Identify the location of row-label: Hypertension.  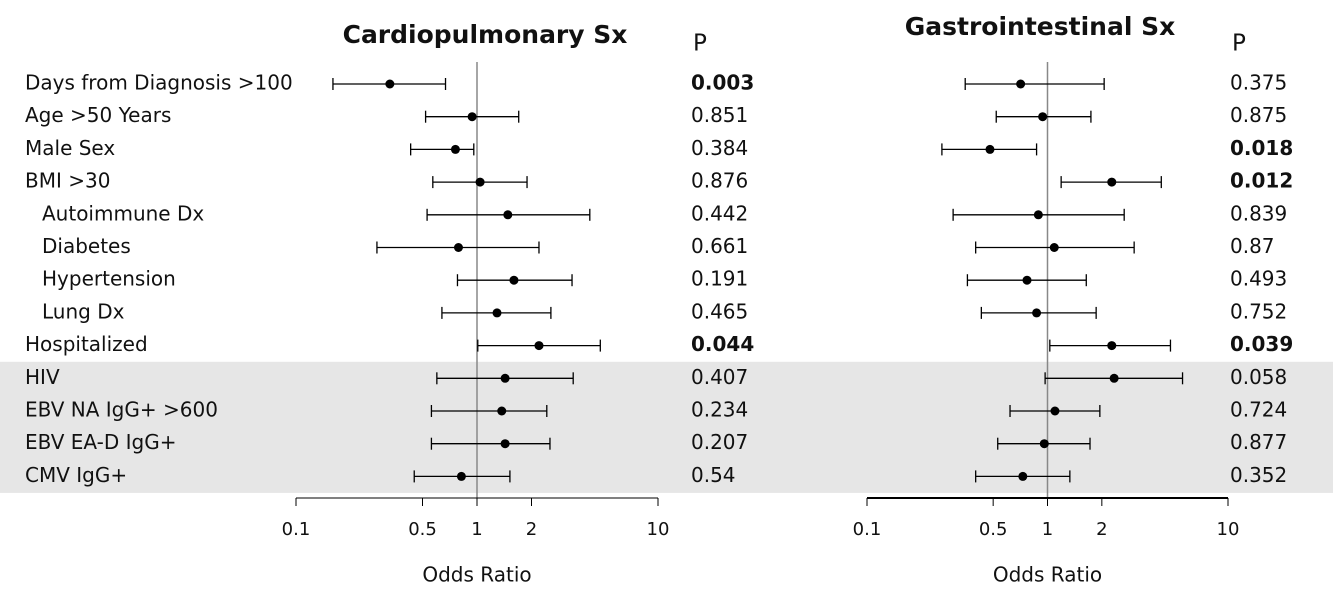
(109, 279).